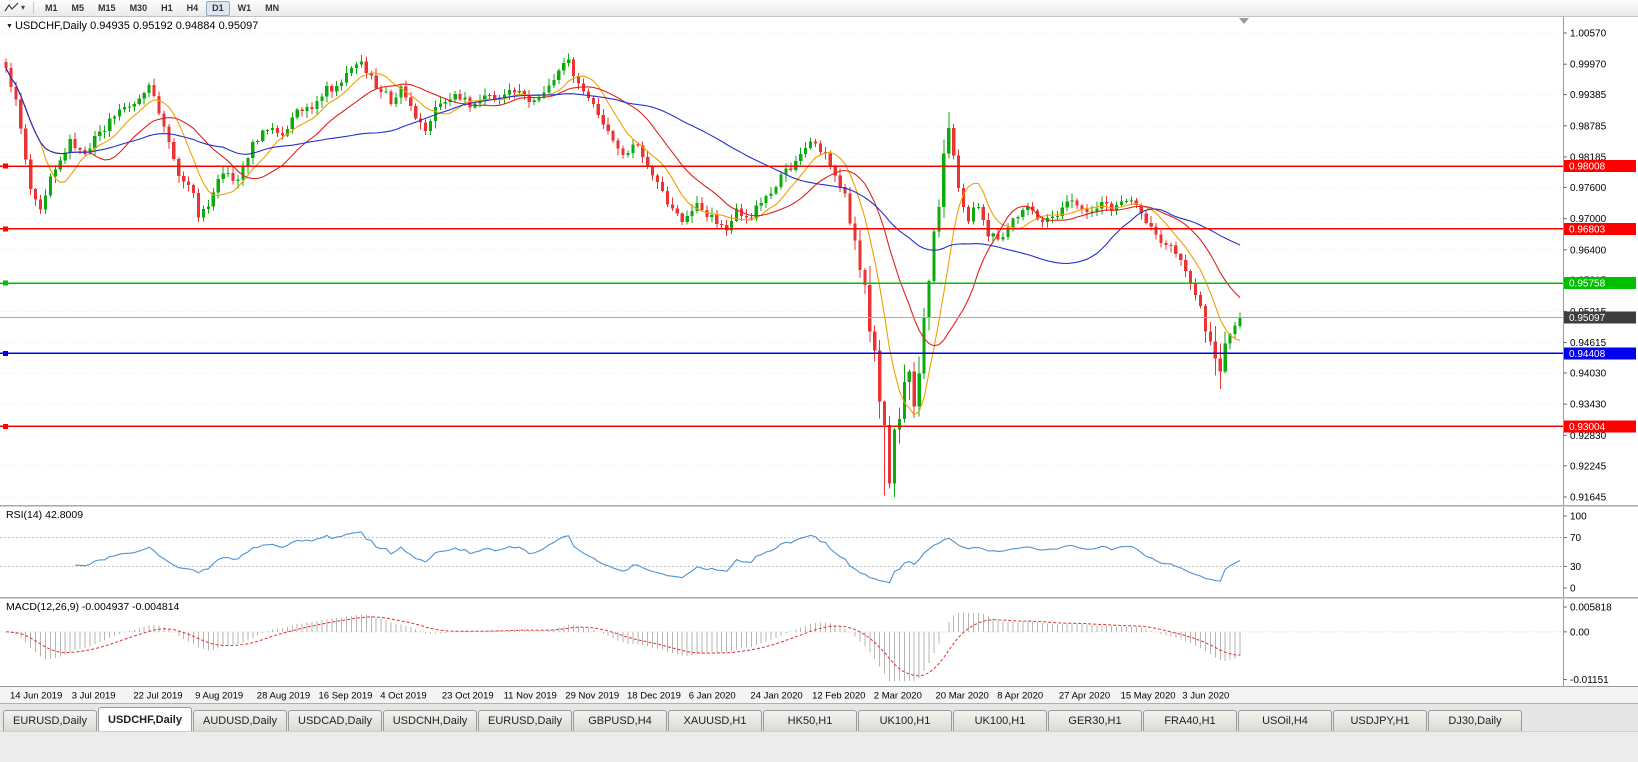  What do you see at coordinates (78, 7) in the screenshot?
I see `timeframe-button-m5: M5` at bounding box center [78, 7].